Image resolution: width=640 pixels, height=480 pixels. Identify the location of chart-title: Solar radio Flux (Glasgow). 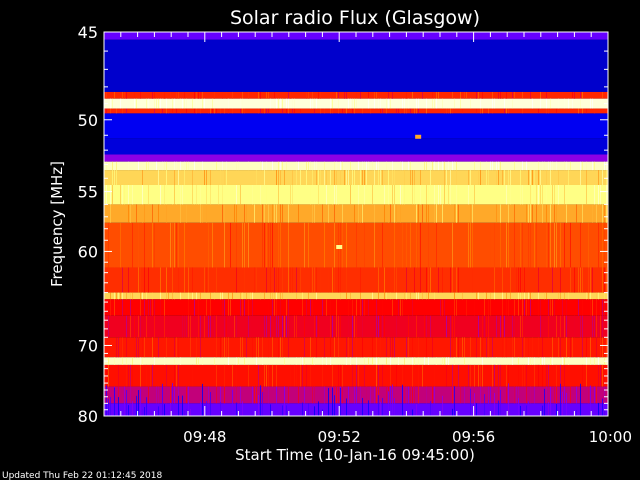
(355, 18).